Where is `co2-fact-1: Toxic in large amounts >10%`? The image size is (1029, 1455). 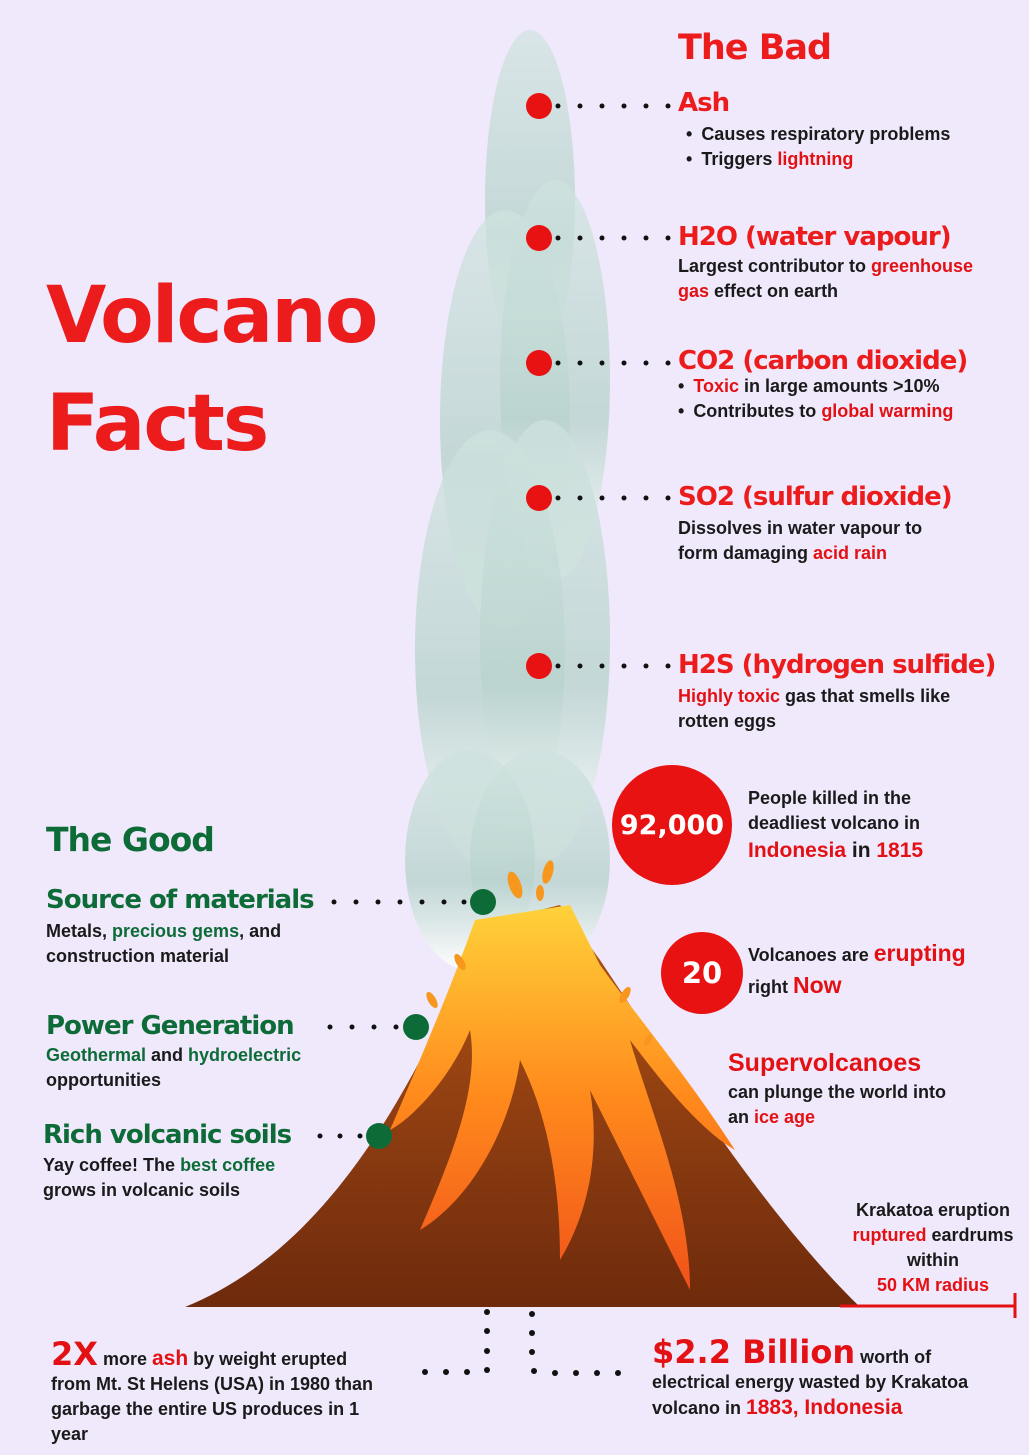 co2-fact-1: Toxic in large amounts >10% is located at coordinates (815, 386).